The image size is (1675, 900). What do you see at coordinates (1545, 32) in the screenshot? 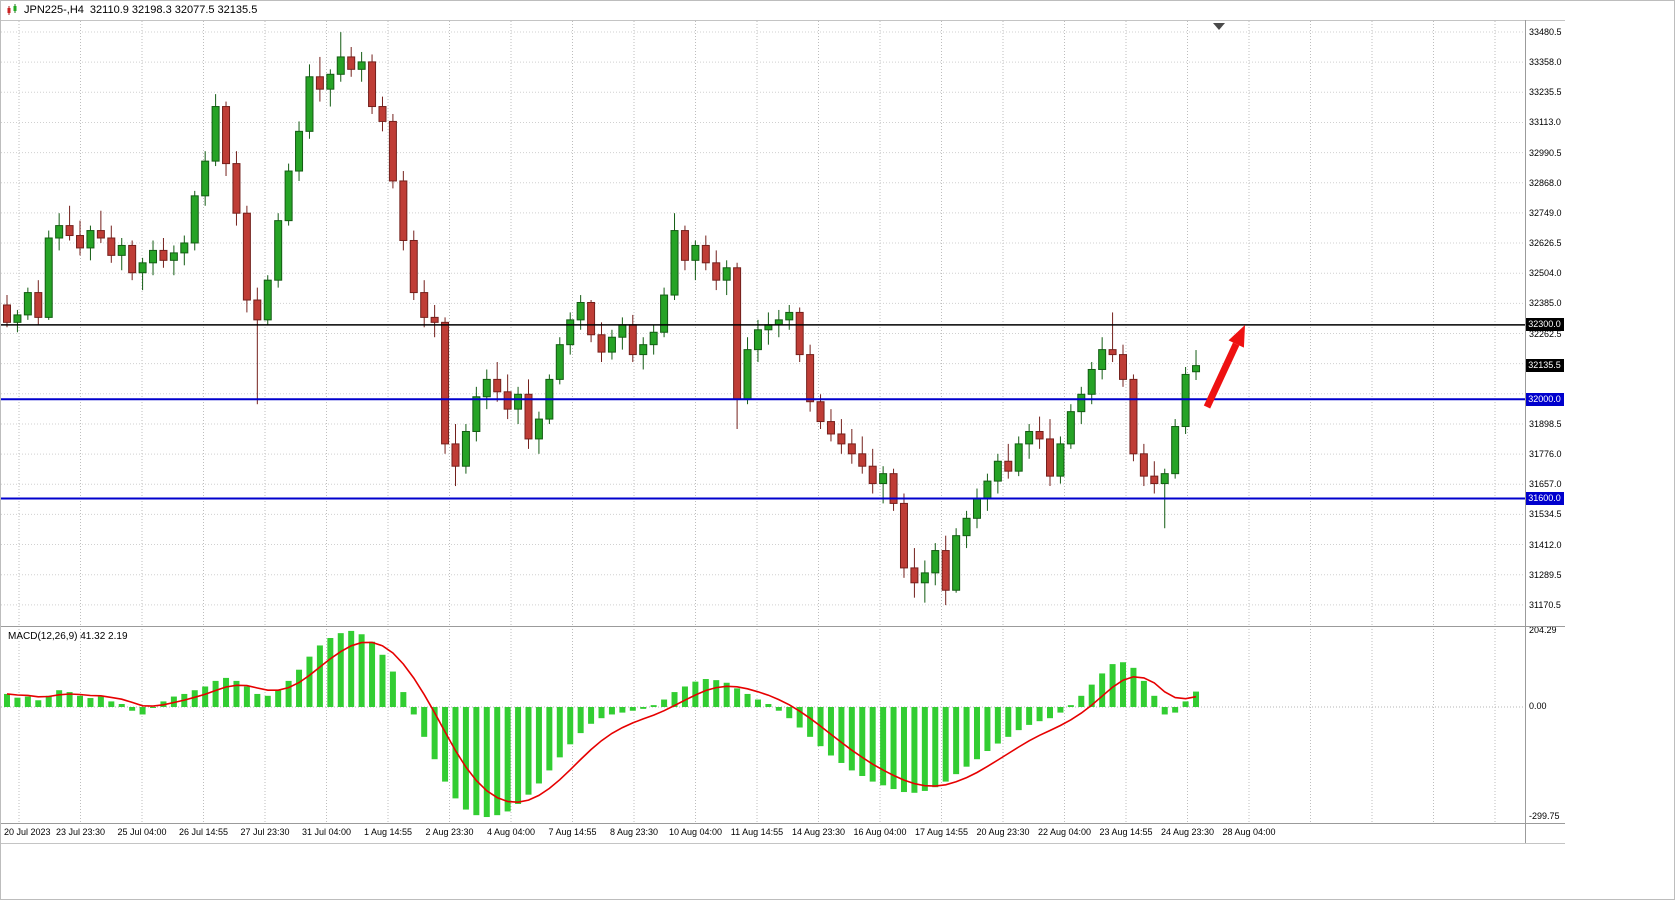
I see `price-axis-label: 33480.5` at bounding box center [1545, 32].